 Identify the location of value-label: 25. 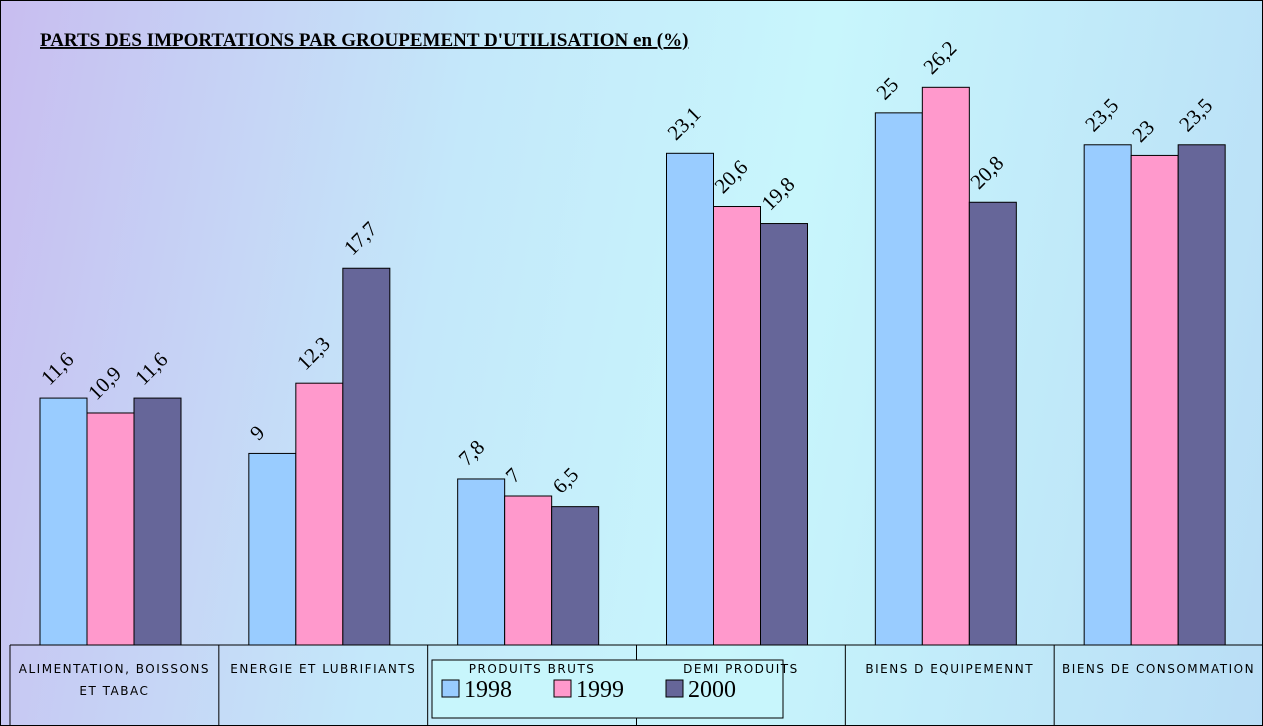
(887, 89).